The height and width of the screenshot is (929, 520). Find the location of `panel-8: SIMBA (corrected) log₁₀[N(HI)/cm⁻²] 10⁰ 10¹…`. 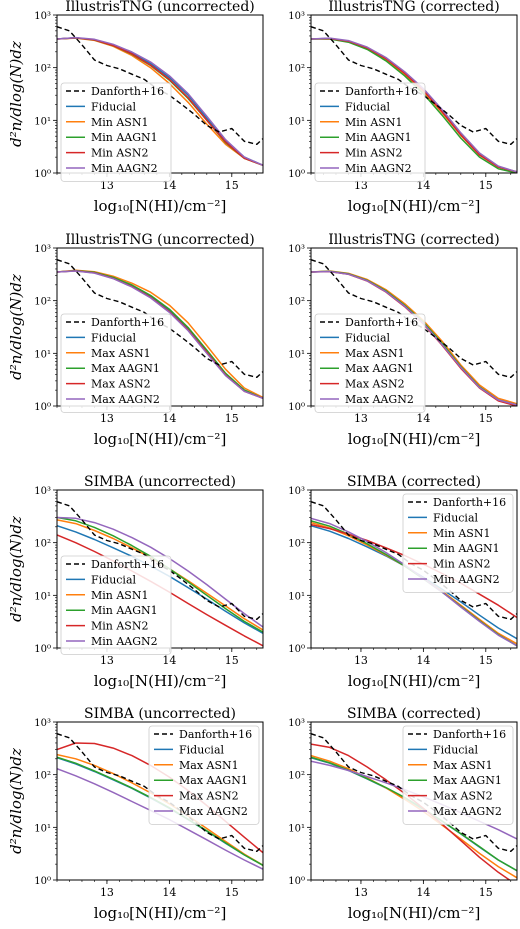

panel-8: SIMBA (corrected) log₁₀[N(HI)/cm⁻²] 10⁰ 10¹… is located at coordinates (403, 814).